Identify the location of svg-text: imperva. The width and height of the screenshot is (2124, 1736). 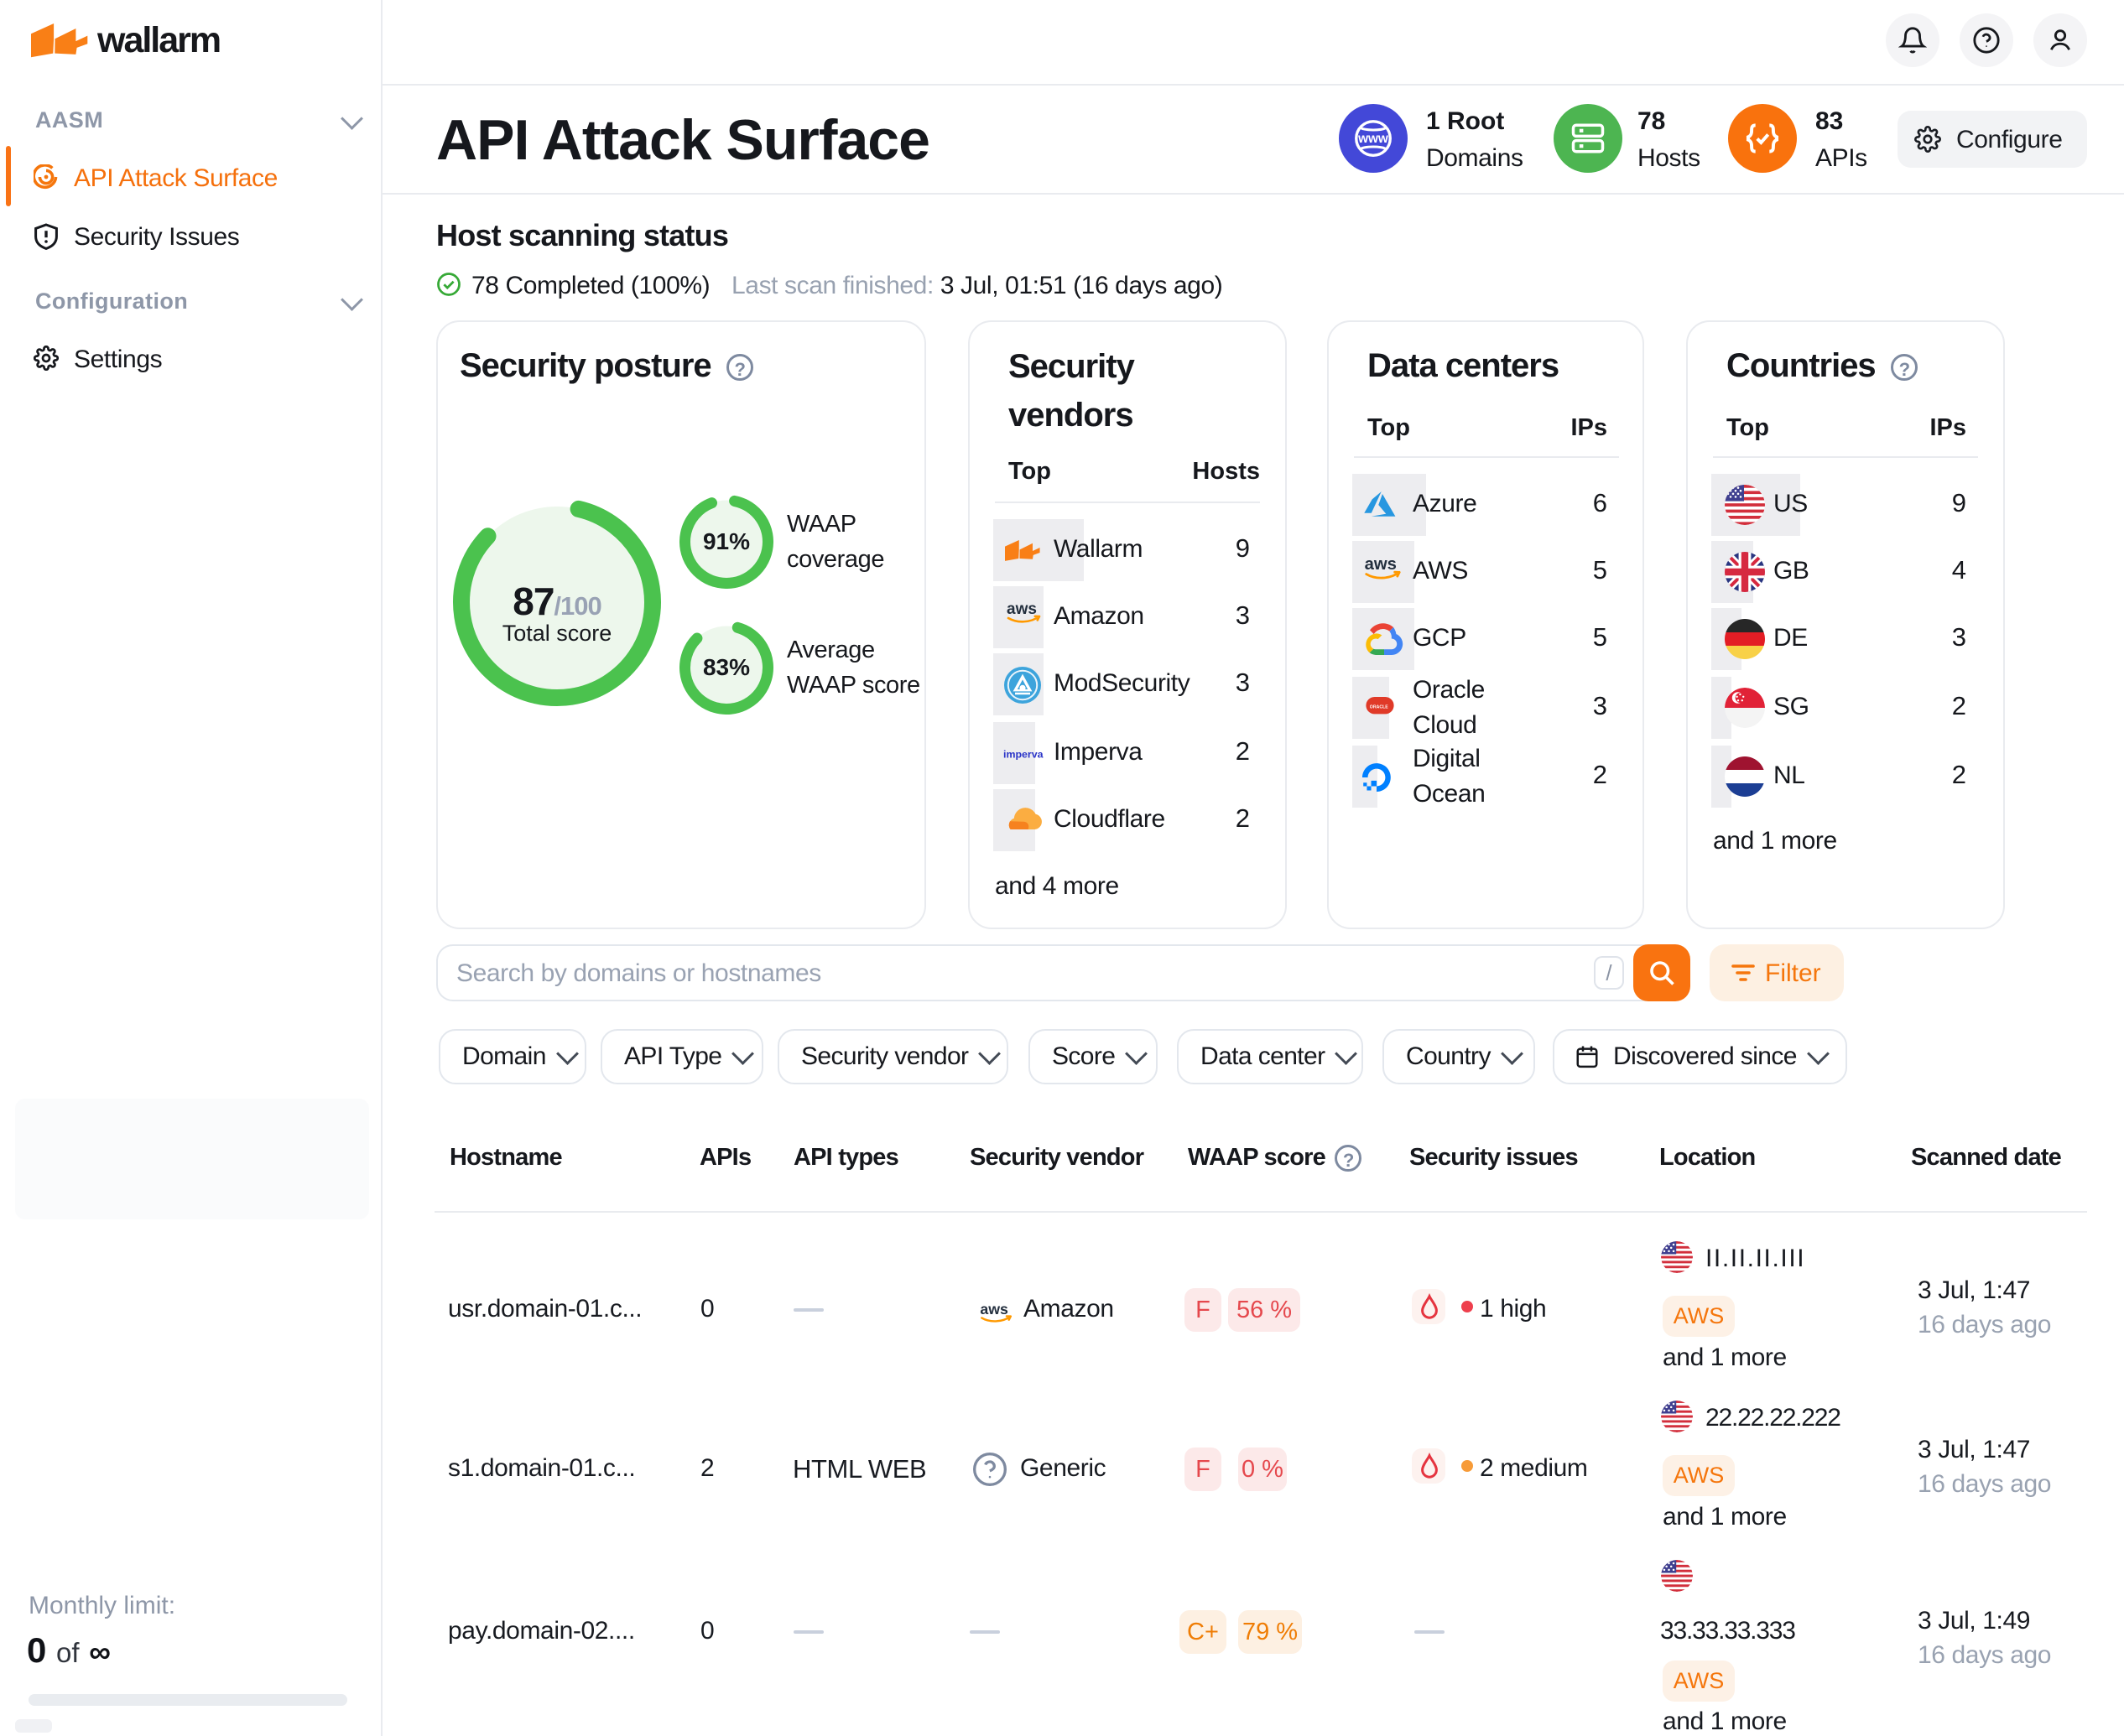
(1023, 755).